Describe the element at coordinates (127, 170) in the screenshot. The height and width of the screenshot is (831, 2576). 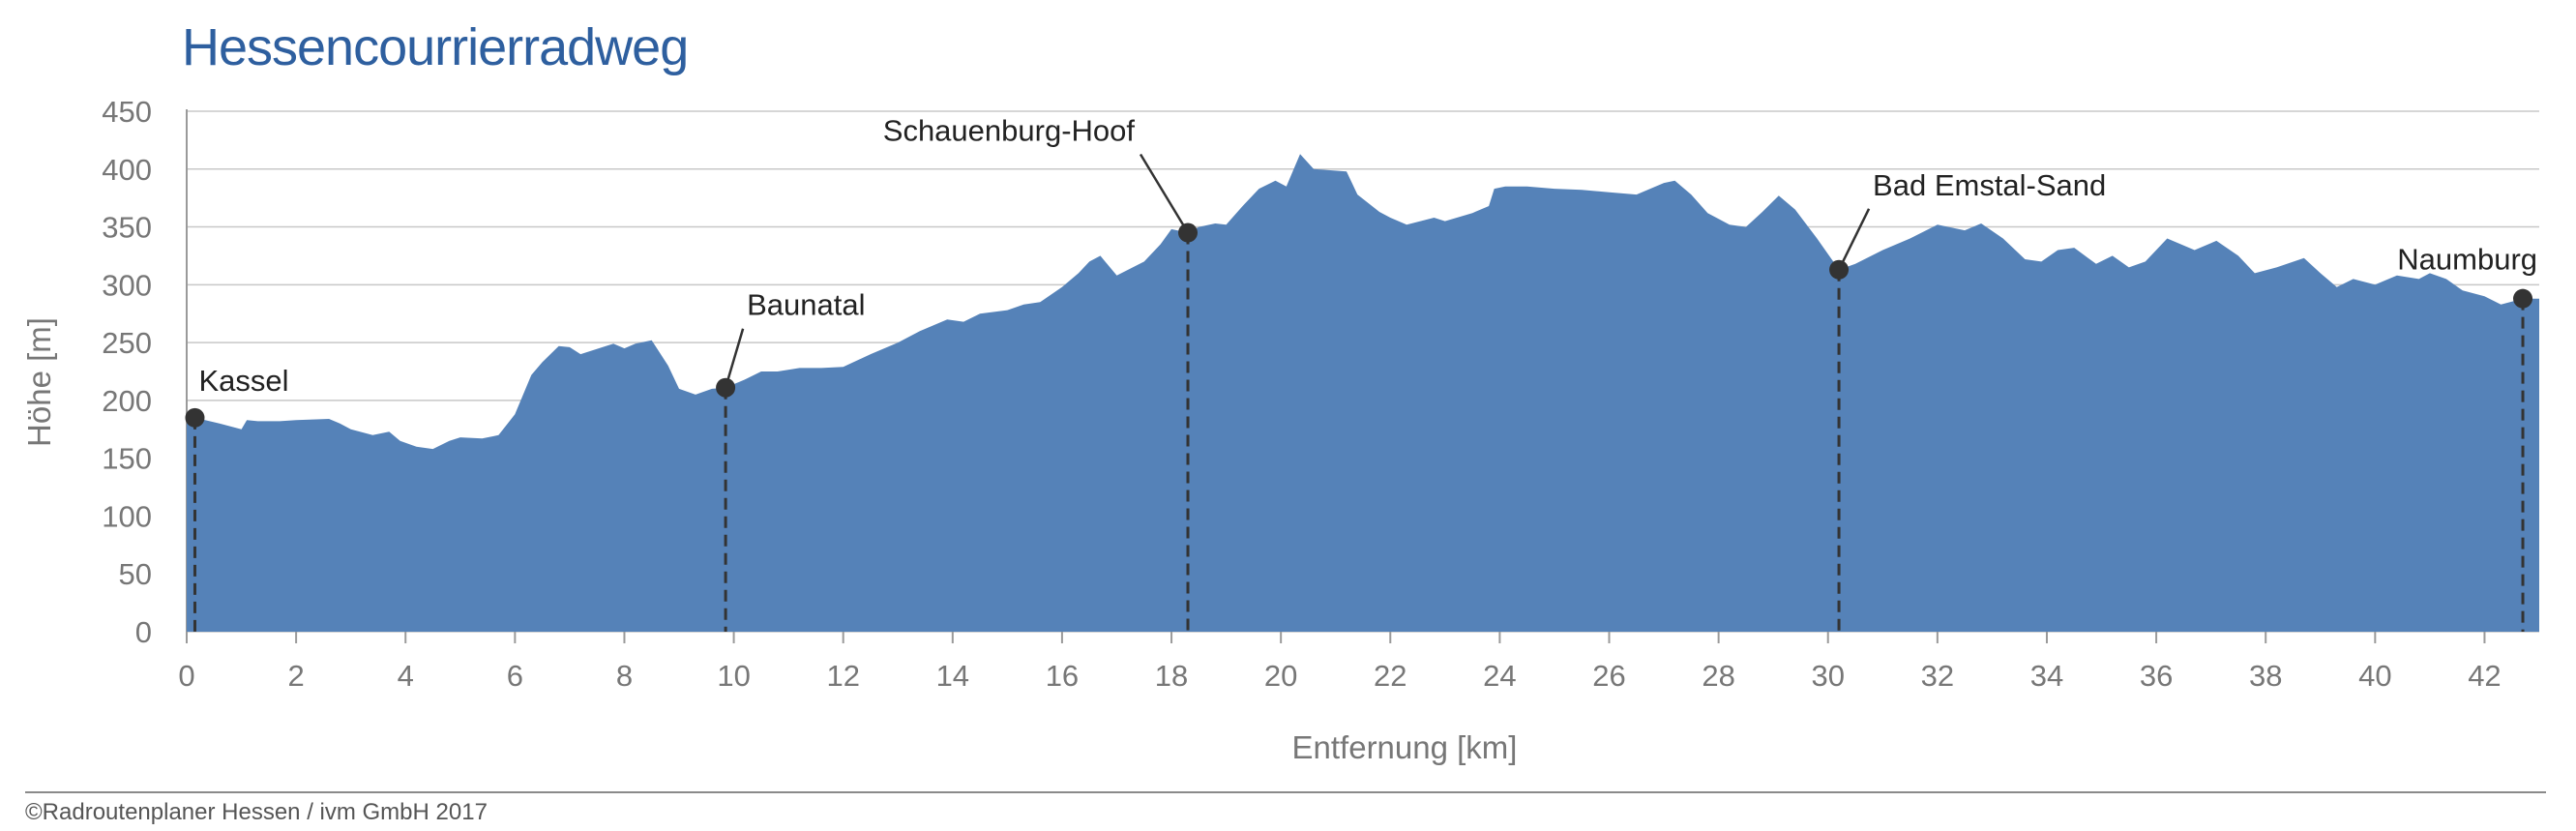
I see `y-tick-label: 400` at that location.